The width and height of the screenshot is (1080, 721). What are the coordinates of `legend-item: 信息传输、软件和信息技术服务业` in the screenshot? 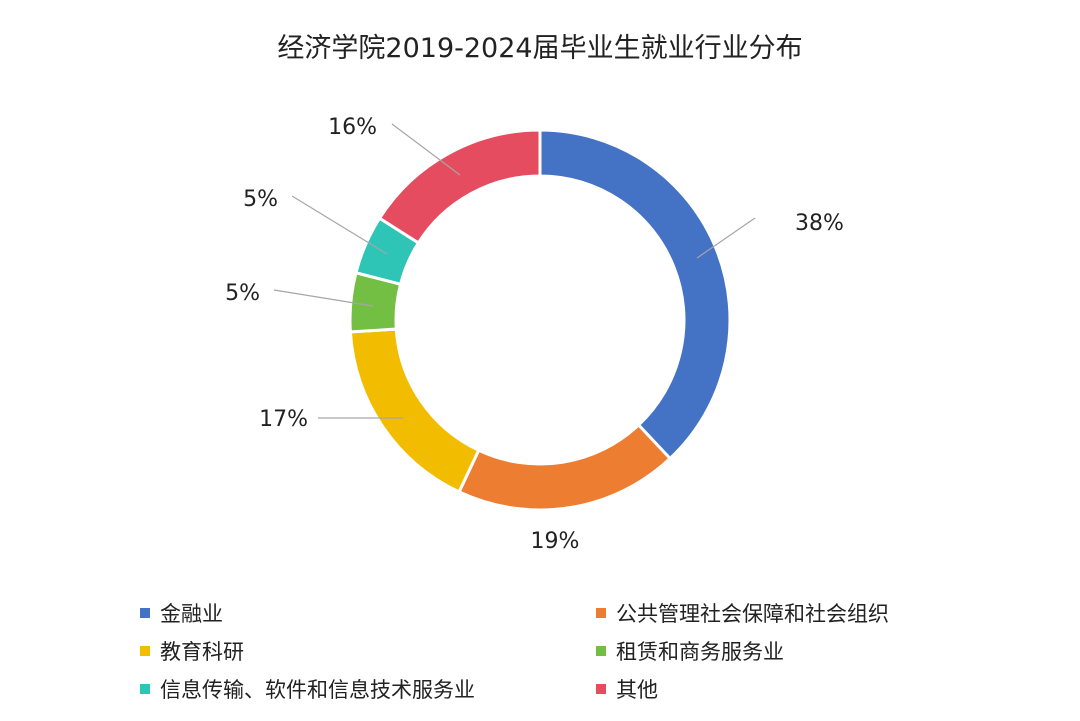 It's located at (307, 689).